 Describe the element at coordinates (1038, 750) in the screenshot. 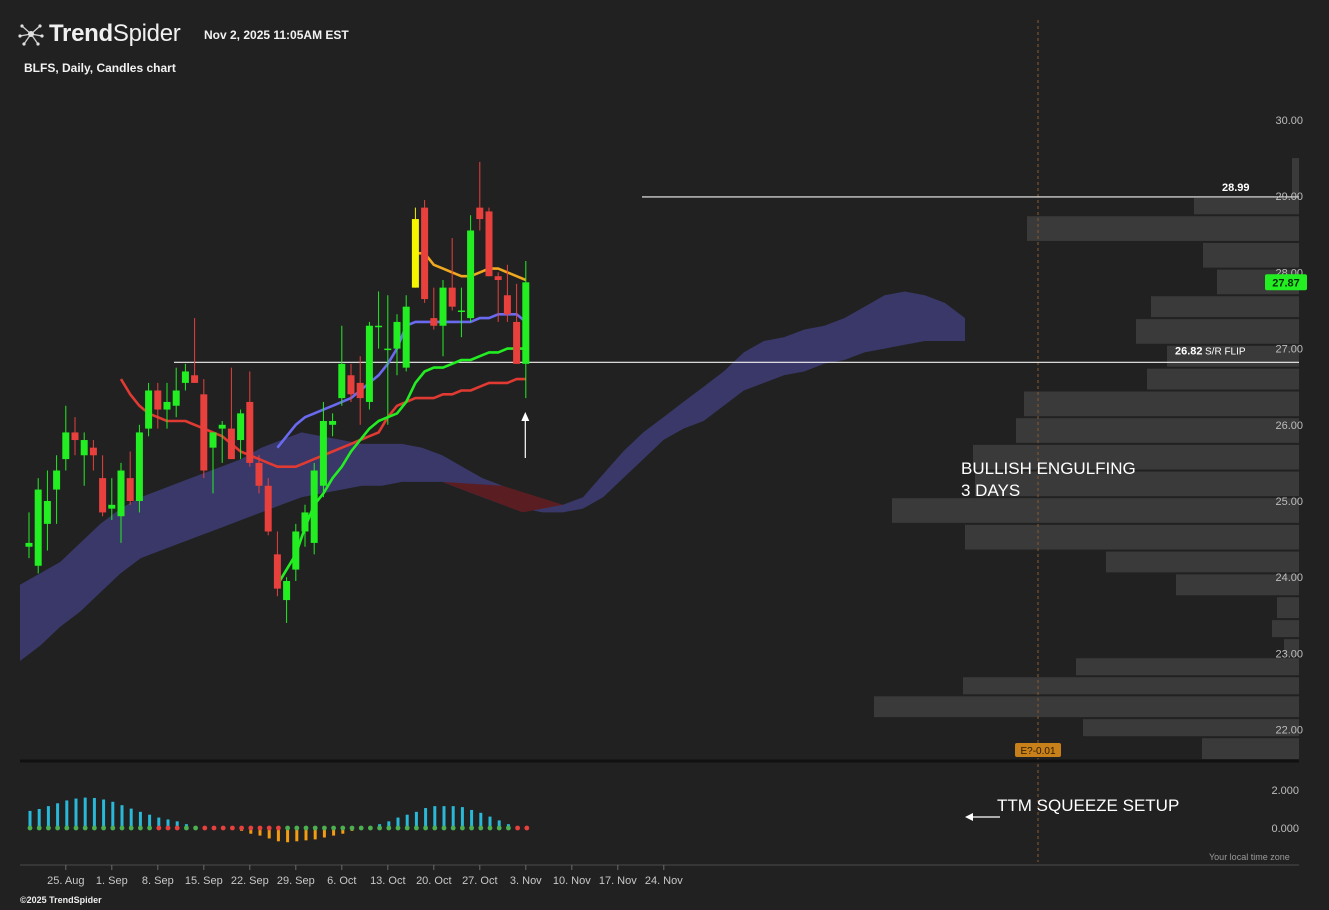

I see `earnings-tag` at that location.